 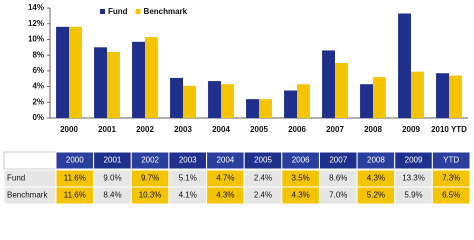 What do you see at coordinates (188, 178) in the screenshot?
I see `cell-text: 5.1%` at bounding box center [188, 178].